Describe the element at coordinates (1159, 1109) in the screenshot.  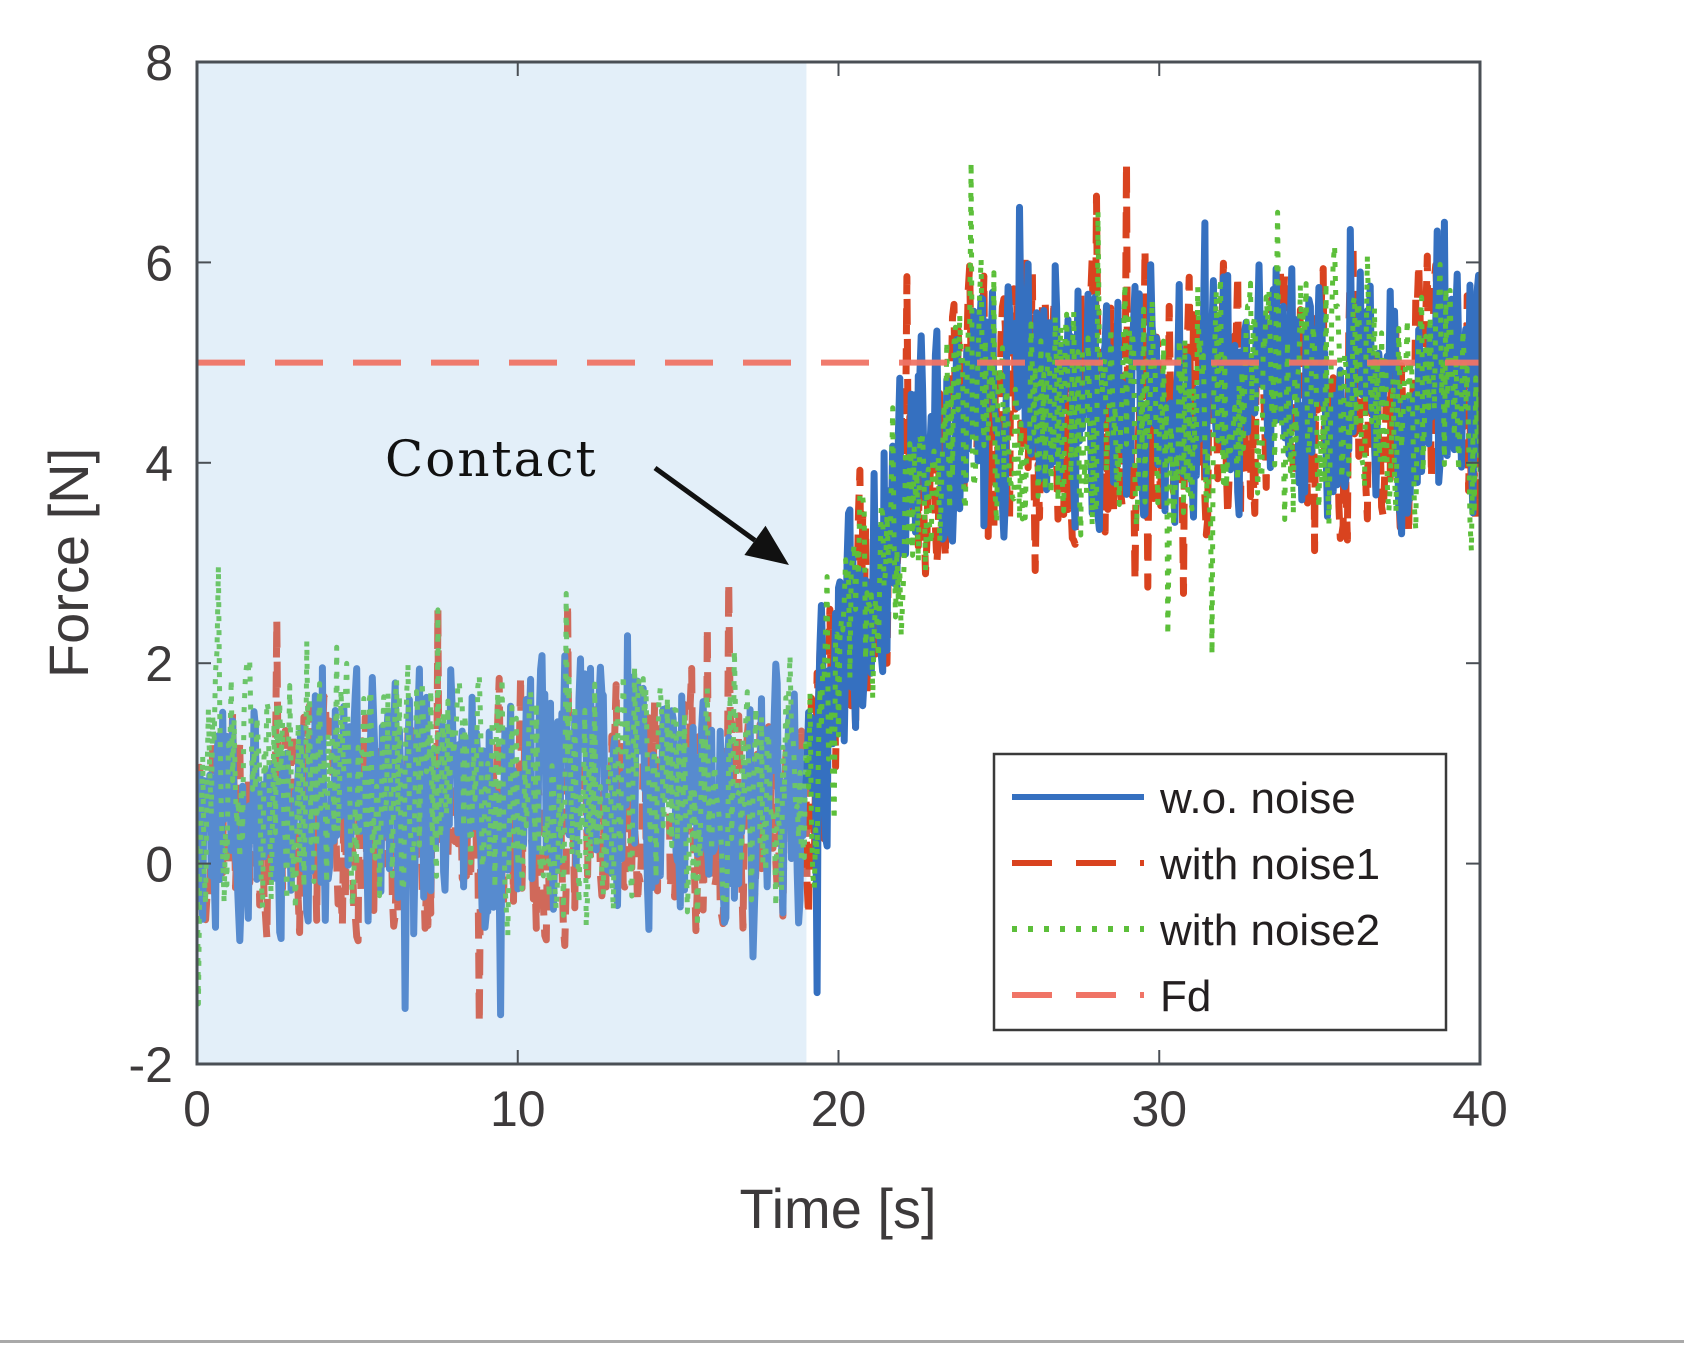
I see `x-tick-label: 30` at that location.